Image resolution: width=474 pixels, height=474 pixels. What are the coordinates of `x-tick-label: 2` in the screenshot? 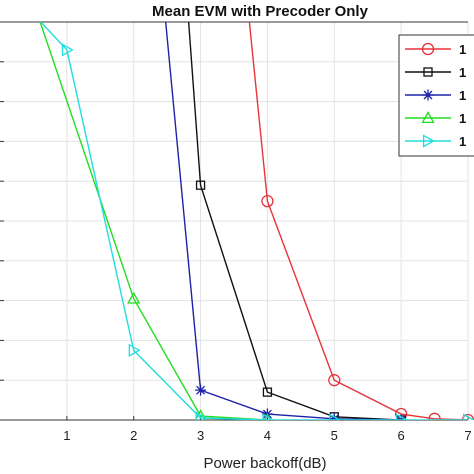 It's located at (133, 435).